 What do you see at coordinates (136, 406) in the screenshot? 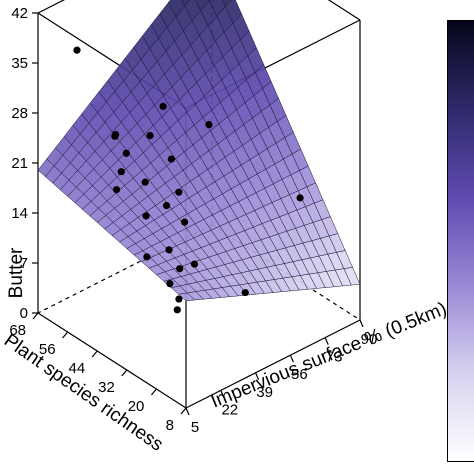
I see `y-tick-label: 20` at bounding box center [136, 406].